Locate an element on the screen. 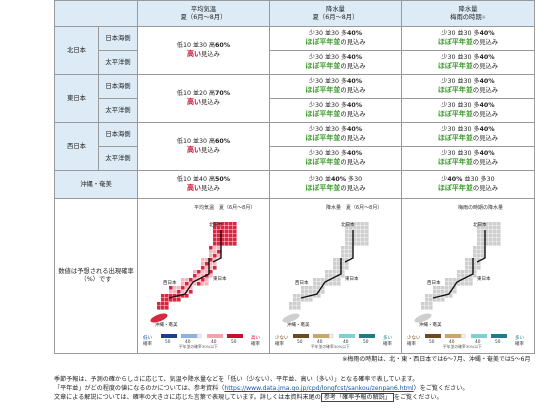 This screenshot has width=560, height=420. header-row: 平均気温 夏（6月～8月） 降水量 夏（6月～8月） 降水量 梅雨の時期※ is located at coordinates (294, 13).